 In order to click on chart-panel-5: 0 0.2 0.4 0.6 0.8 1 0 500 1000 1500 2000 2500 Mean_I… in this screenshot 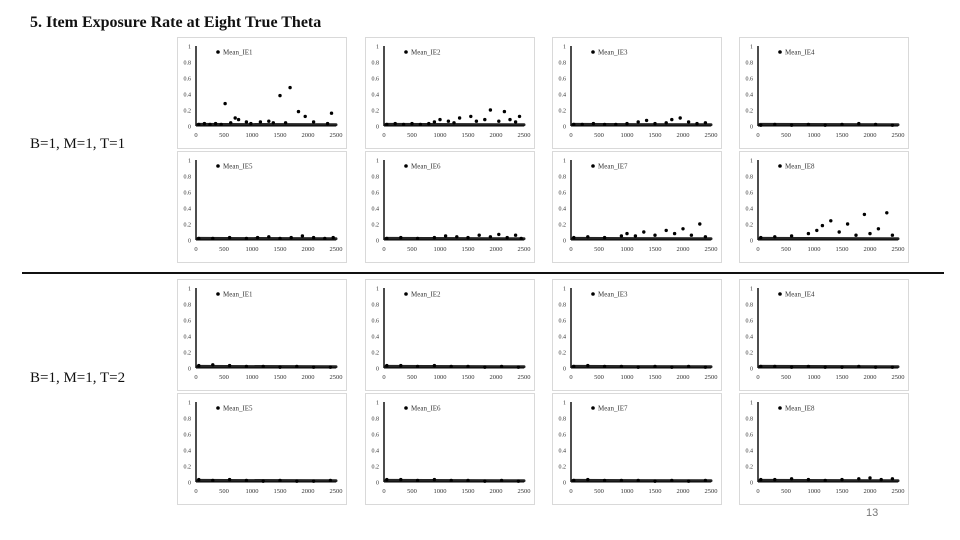, I will do `click(262, 207)`.